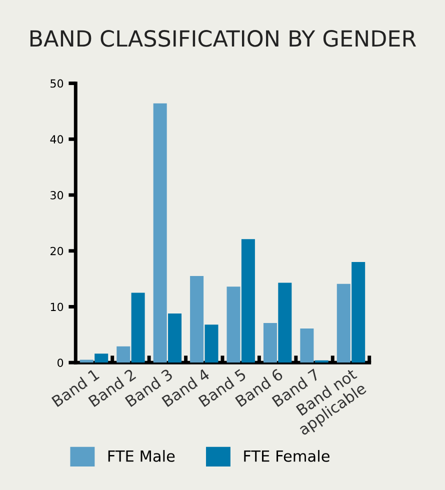  What do you see at coordinates (57, 195) in the screenshot?
I see `y-tick-label: 30` at bounding box center [57, 195].